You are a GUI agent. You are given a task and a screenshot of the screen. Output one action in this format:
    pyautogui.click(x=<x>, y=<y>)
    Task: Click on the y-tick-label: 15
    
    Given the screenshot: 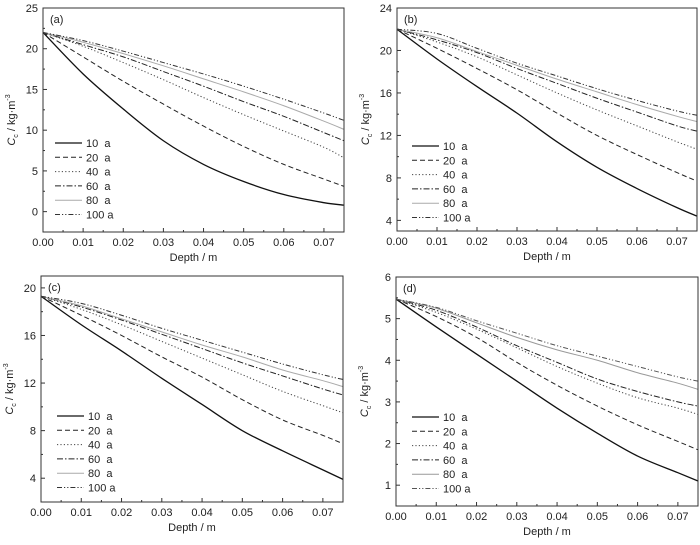 What is the action you would take?
    pyautogui.click(x=32, y=90)
    